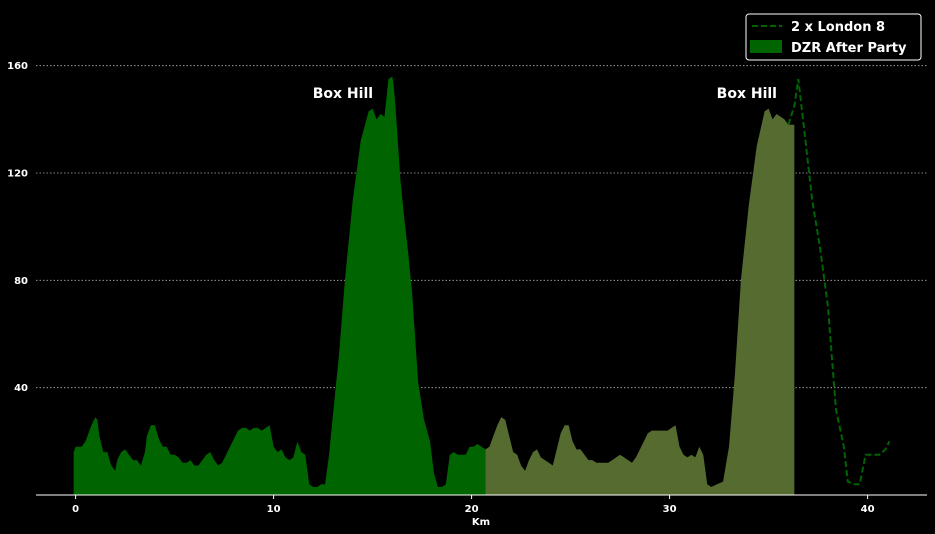 The height and width of the screenshot is (534, 935). Describe the element at coordinates (766, 46) in the screenshot. I see `legend-swatch-after-party` at that location.